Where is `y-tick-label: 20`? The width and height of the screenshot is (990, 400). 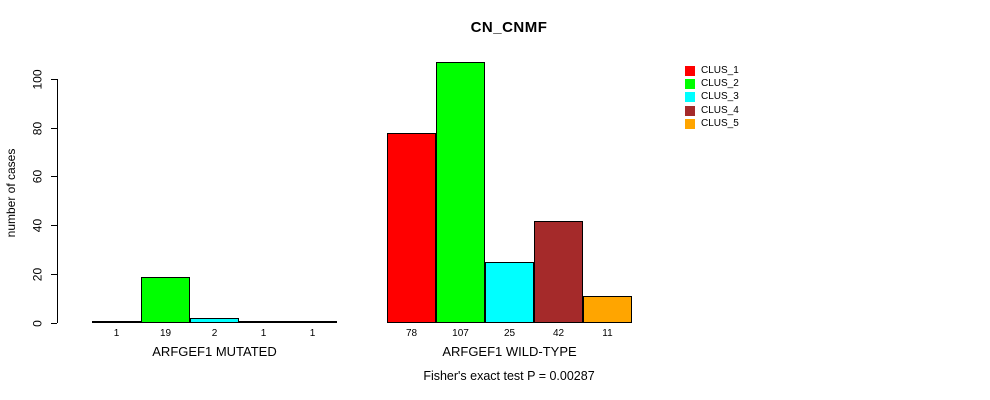 y-tick-label: 20 is located at coordinates (37, 274).